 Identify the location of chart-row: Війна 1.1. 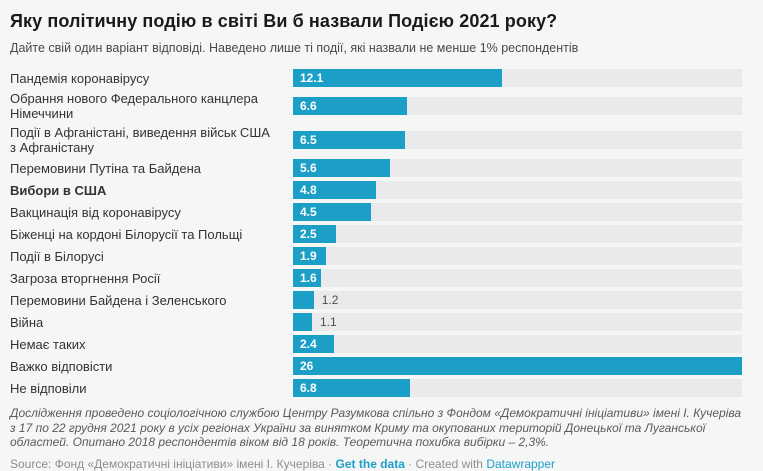
(376, 322).